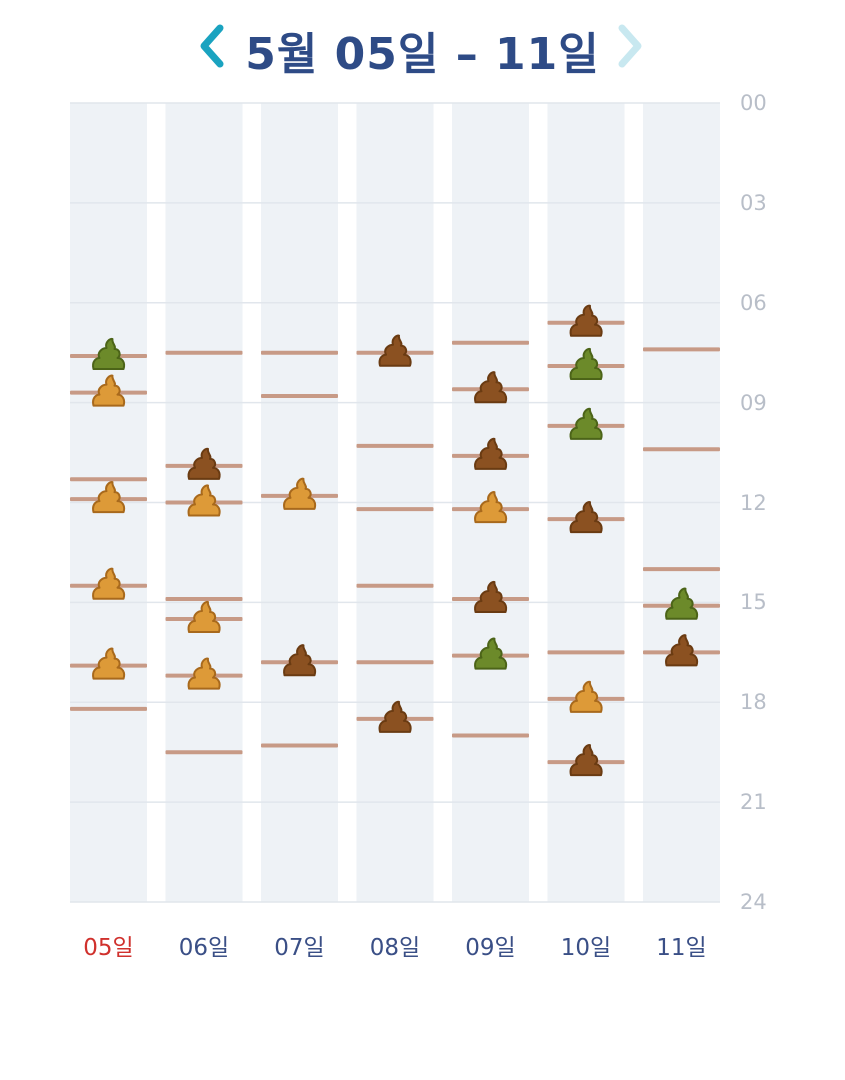 The image size is (845, 1080). I want to click on hour-label: 06, so click(753, 302).